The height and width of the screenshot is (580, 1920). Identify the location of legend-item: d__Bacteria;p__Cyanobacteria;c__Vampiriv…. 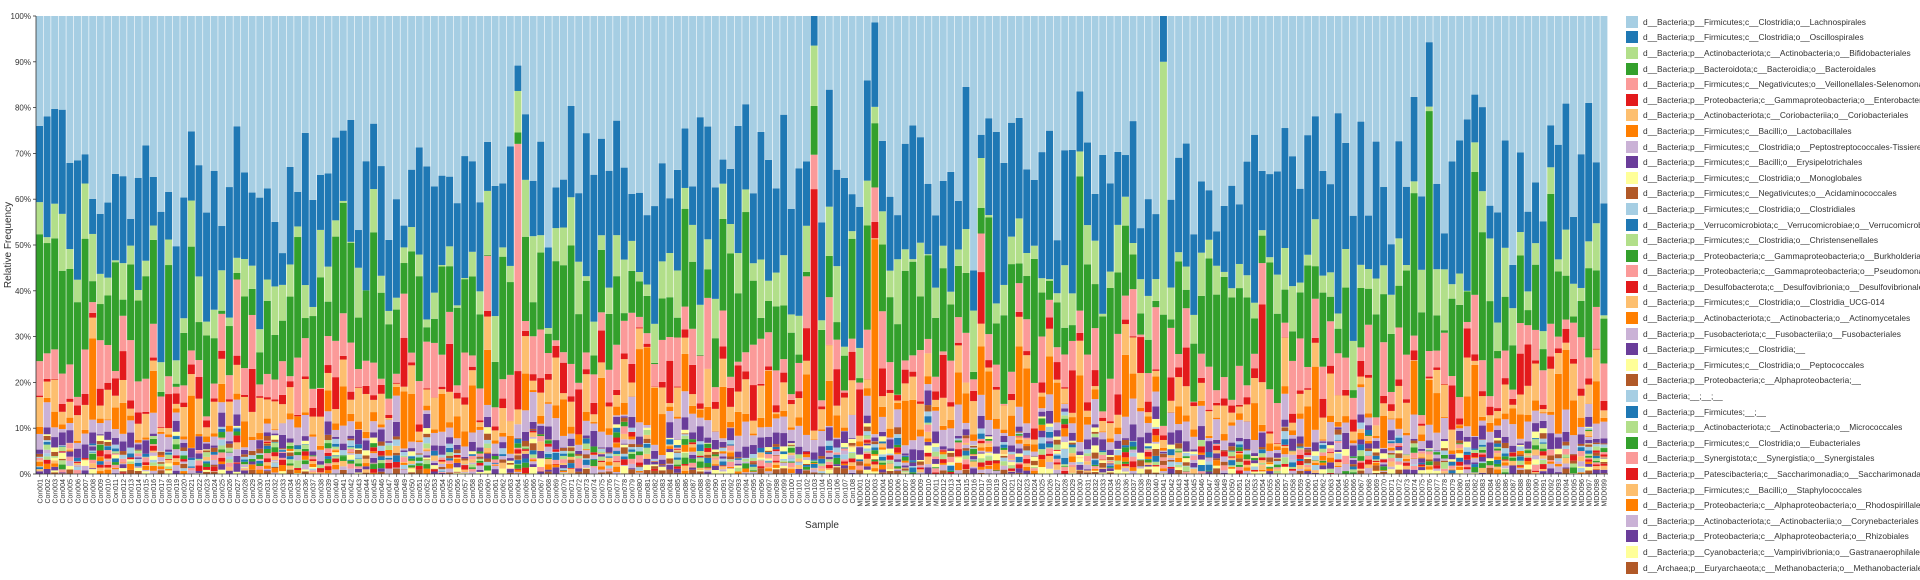
(1773, 552).